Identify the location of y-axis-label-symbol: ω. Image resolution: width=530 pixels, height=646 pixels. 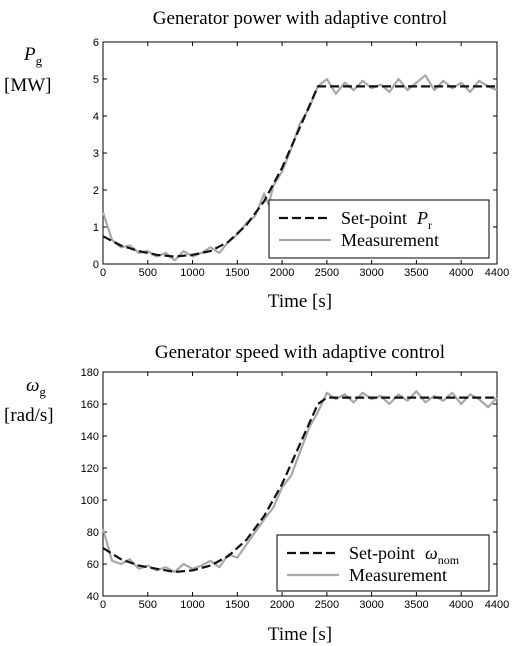
(32, 385).